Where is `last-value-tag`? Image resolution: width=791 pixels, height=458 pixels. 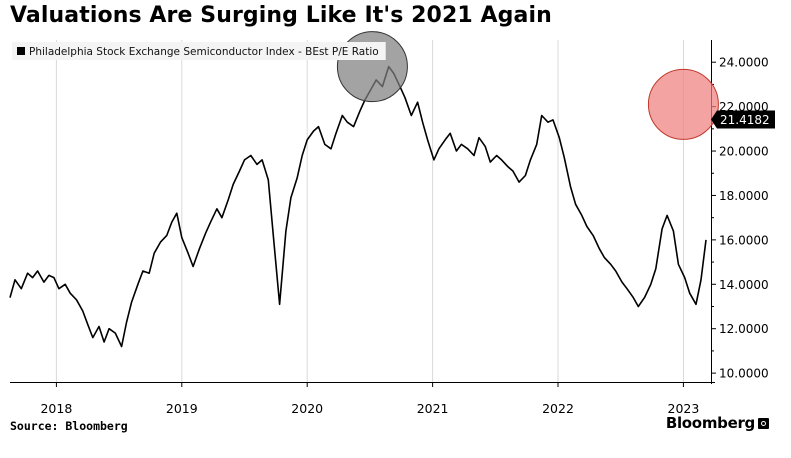
last-value-tag is located at coordinates (743, 119).